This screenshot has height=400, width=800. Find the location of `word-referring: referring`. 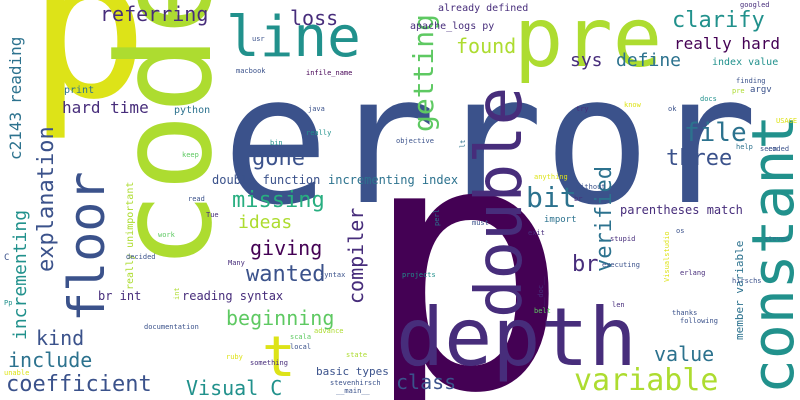

word-referring: referring is located at coordinates (154, 14).